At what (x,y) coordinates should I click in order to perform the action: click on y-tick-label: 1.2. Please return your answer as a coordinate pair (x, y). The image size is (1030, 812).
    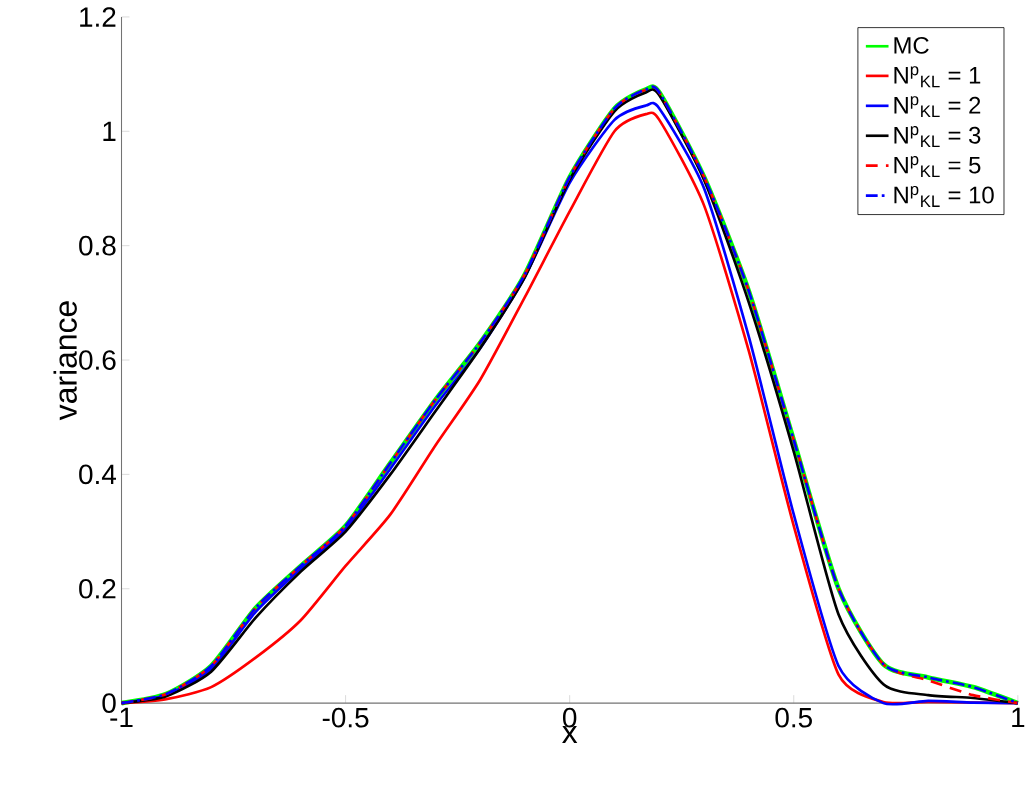
    Looking at the image, I should click on (98, 17).